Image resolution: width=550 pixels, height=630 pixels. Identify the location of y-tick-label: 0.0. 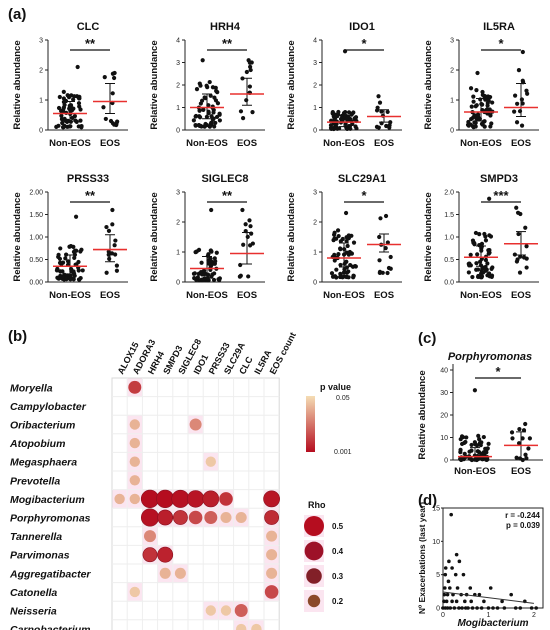
(449, 283).